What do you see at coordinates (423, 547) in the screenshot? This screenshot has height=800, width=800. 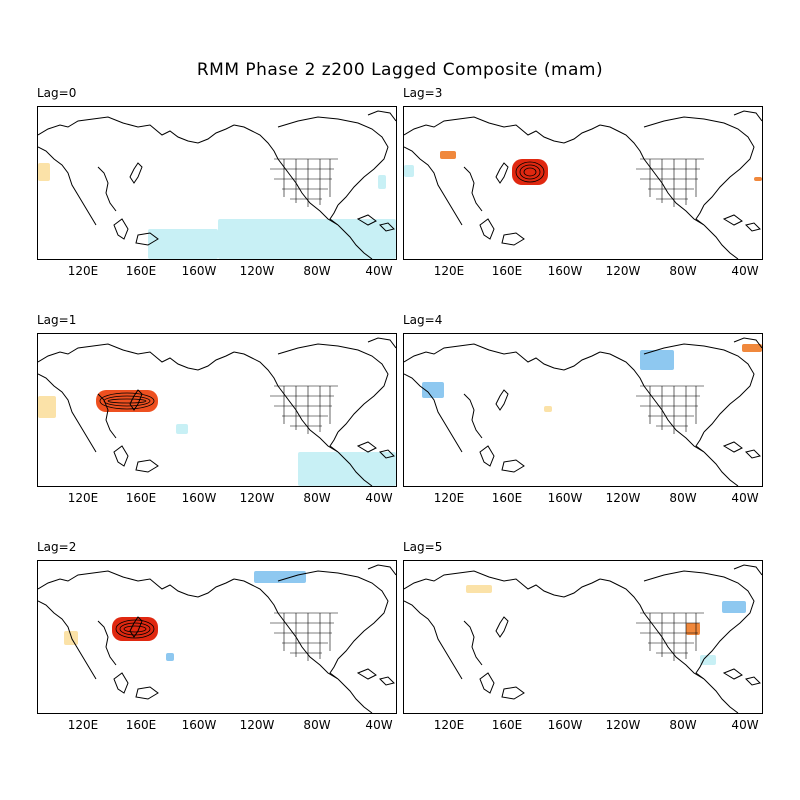 I see `panel-label: Lag=5` at bounding box center [423, 547].